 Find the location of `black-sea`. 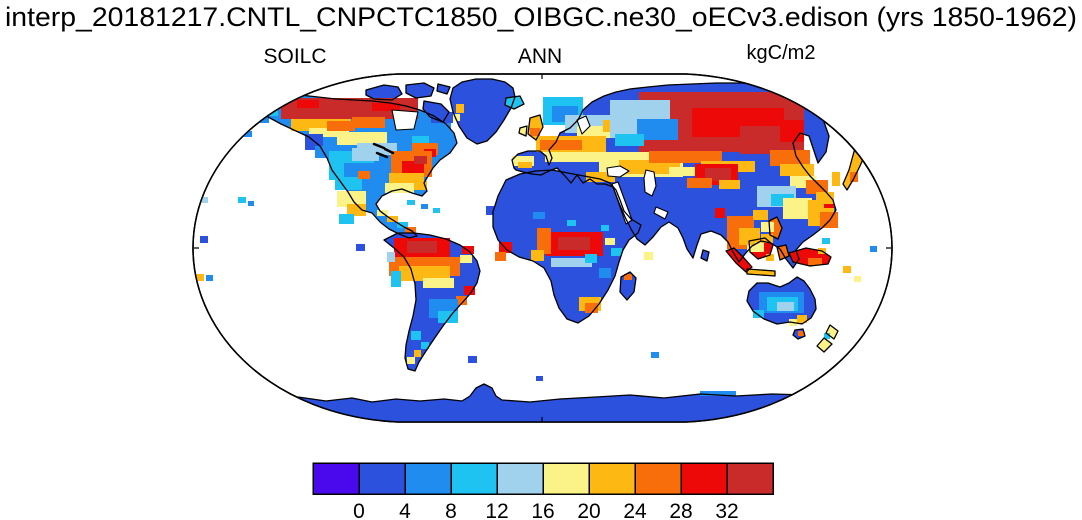

black-sea is located at coordinates (618, 171).